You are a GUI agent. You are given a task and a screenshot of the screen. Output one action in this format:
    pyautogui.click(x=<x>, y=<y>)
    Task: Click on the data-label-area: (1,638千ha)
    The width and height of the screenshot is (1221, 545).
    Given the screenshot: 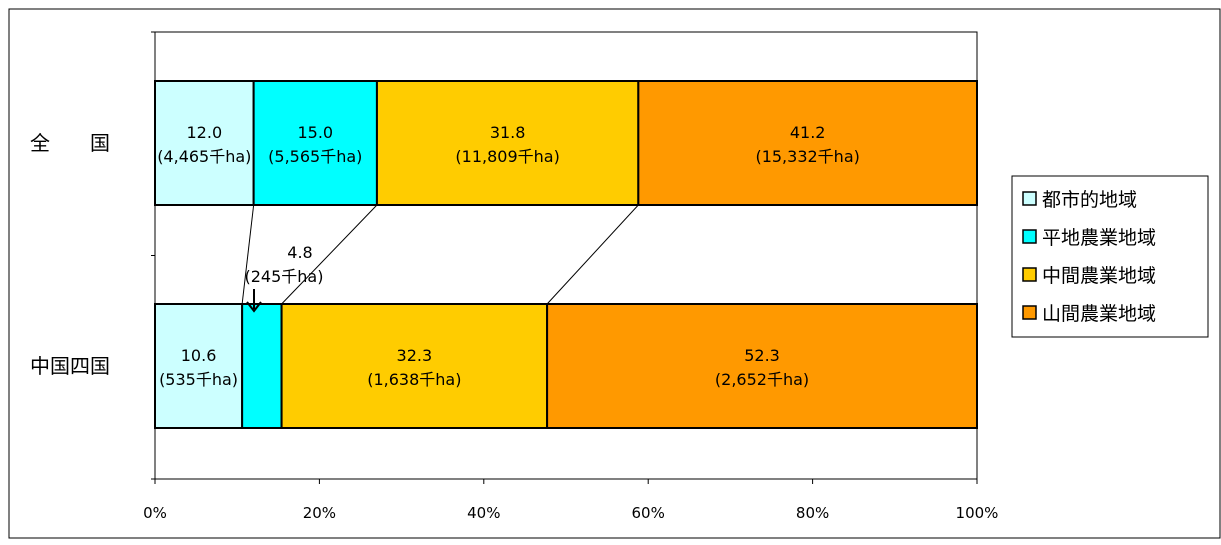 What is the action you would take?
    pyautogui.click(x=414, y=379)
    